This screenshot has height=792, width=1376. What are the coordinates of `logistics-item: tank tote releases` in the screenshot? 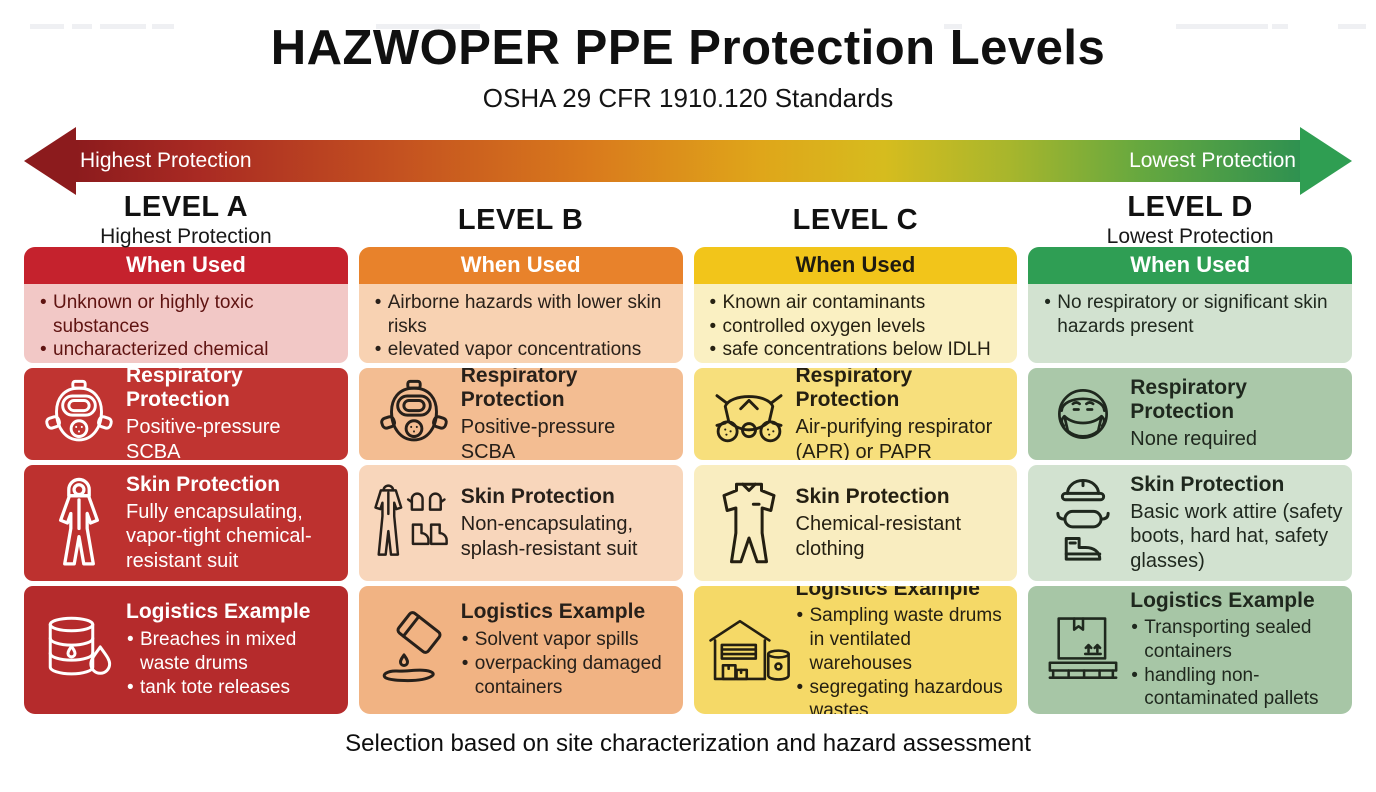 It's located at (233, 688).